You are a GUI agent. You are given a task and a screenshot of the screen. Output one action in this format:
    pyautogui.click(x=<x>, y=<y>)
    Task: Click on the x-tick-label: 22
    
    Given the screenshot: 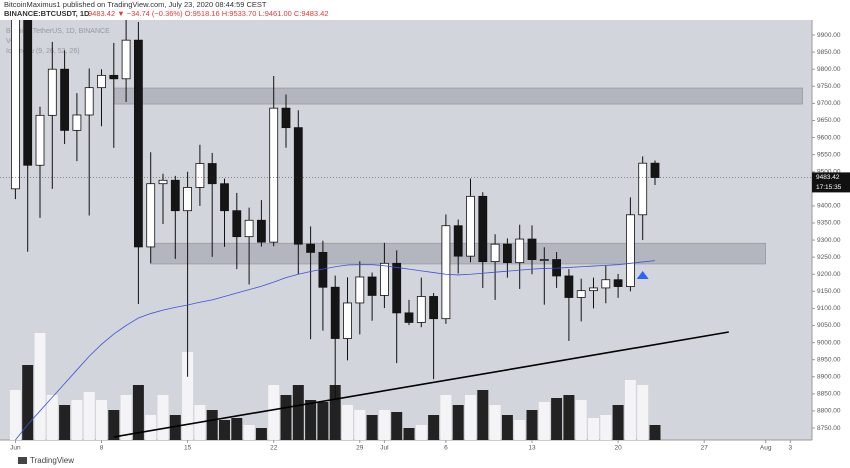 What is the action you would take?
    pyautogui.click(x=274, y=448)
    